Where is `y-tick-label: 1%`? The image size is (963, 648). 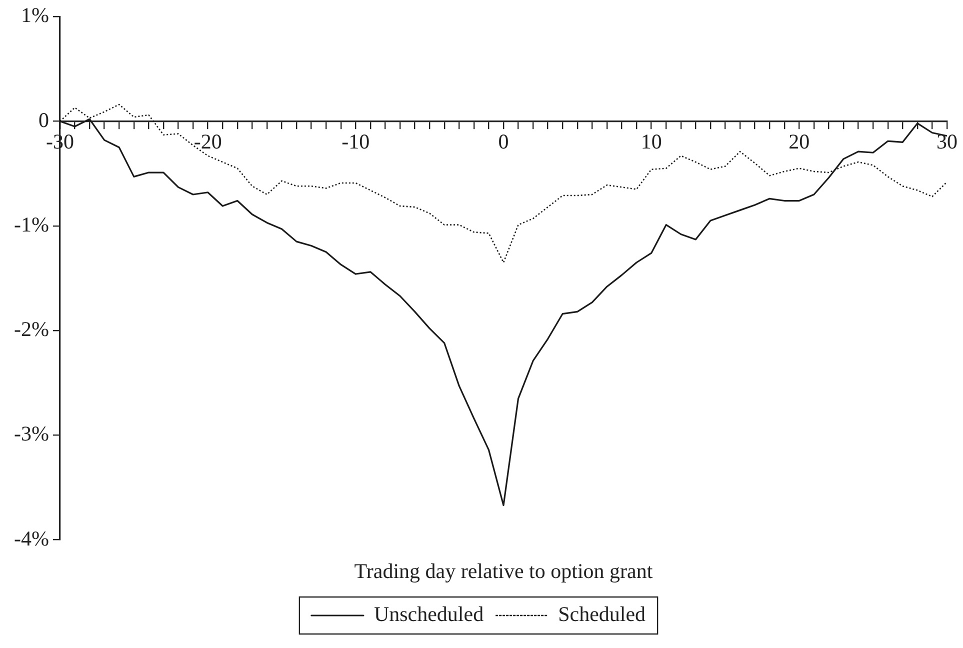
y-tick-label: 1% is located at coordinates (34, 15).